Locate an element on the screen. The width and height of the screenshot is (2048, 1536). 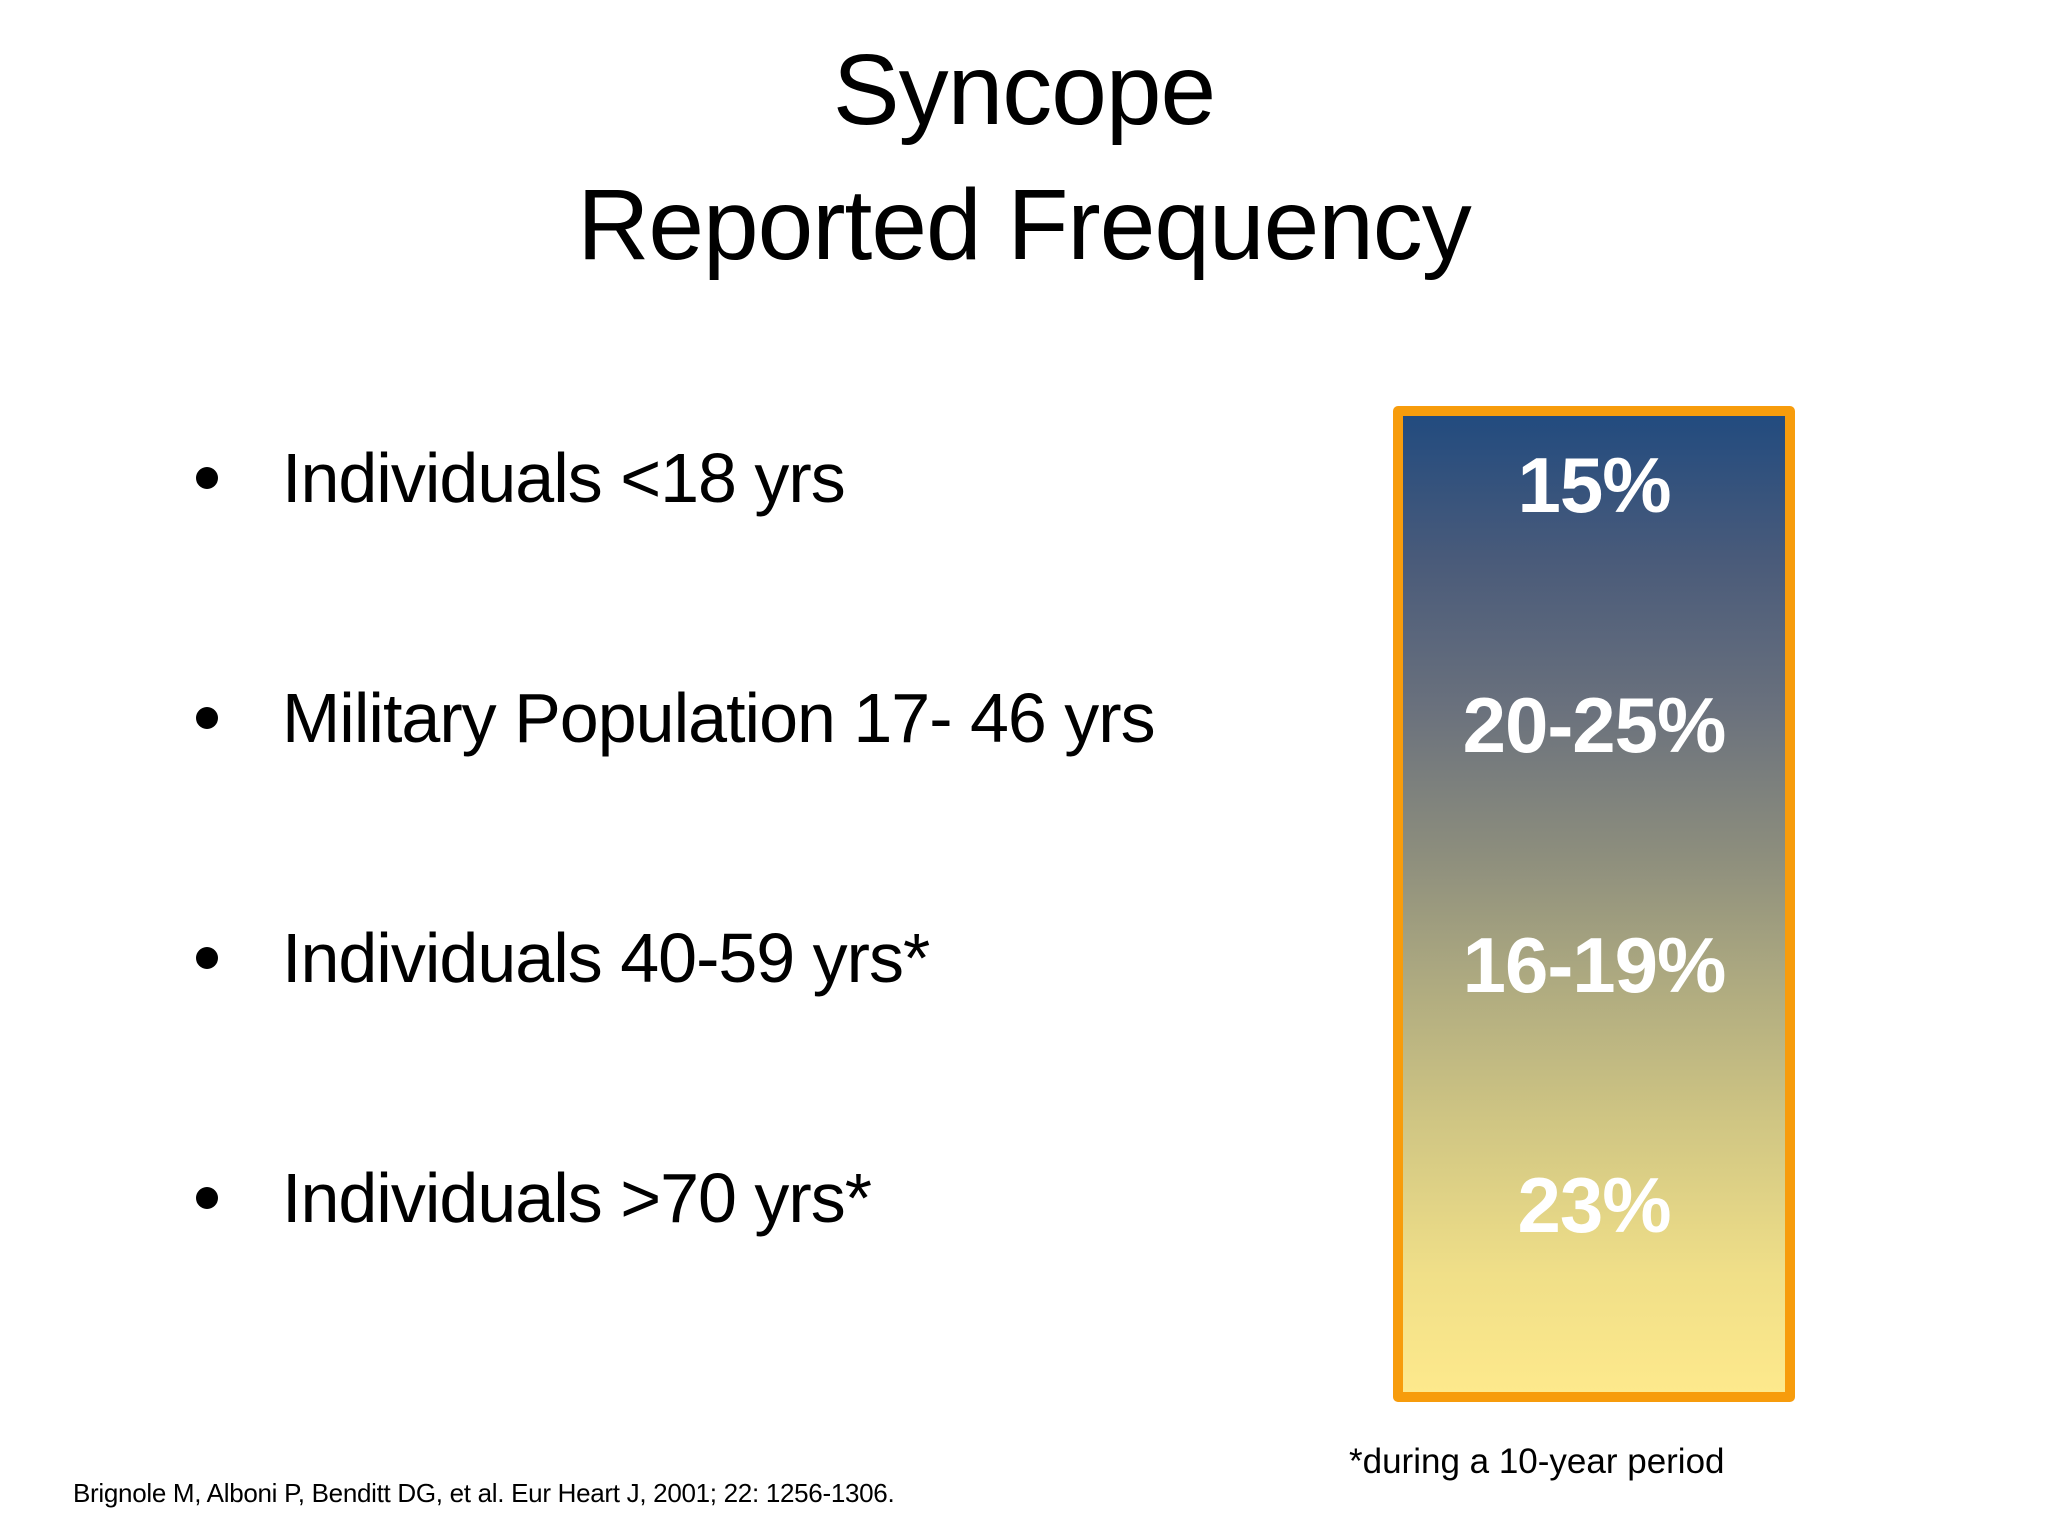
frequency-value: 15% is located at coordinates (1594, 485).